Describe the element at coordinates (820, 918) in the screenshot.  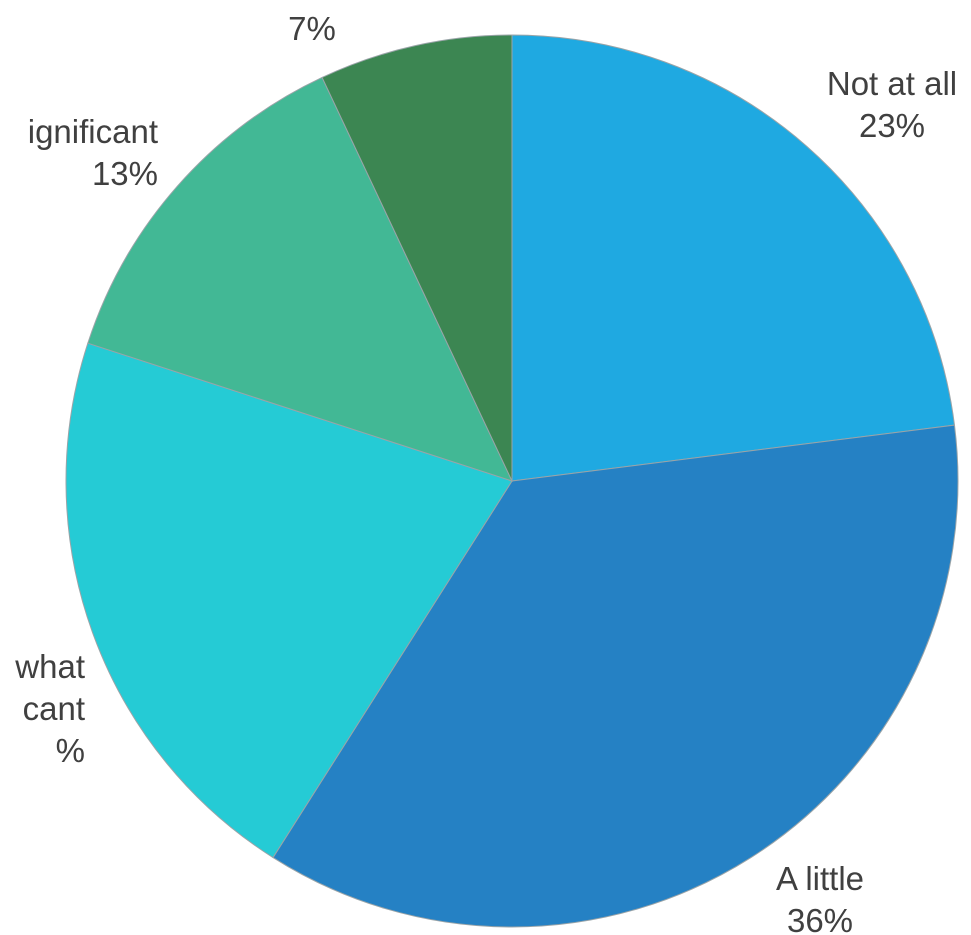
I see `slice-value-label: 36%` at that location.